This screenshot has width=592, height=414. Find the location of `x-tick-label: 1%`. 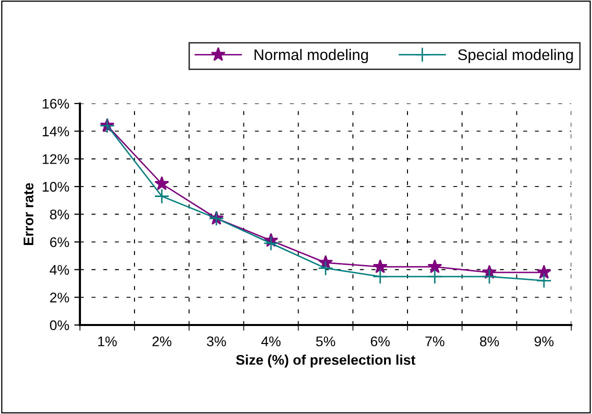

x-tick-label: 1% is located at coordinates (107, 341).